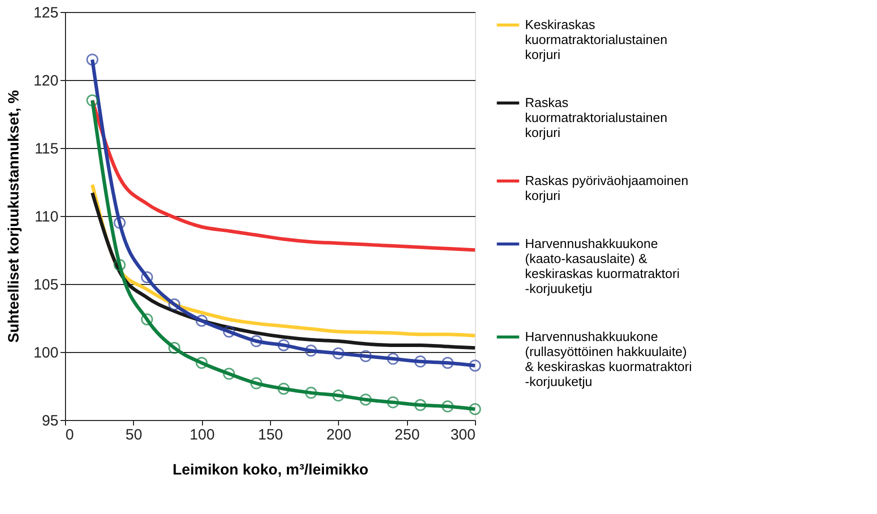  I want to click on y-axis-title: Suhteelliset korjuukustannukset, %, so click(13, 216).